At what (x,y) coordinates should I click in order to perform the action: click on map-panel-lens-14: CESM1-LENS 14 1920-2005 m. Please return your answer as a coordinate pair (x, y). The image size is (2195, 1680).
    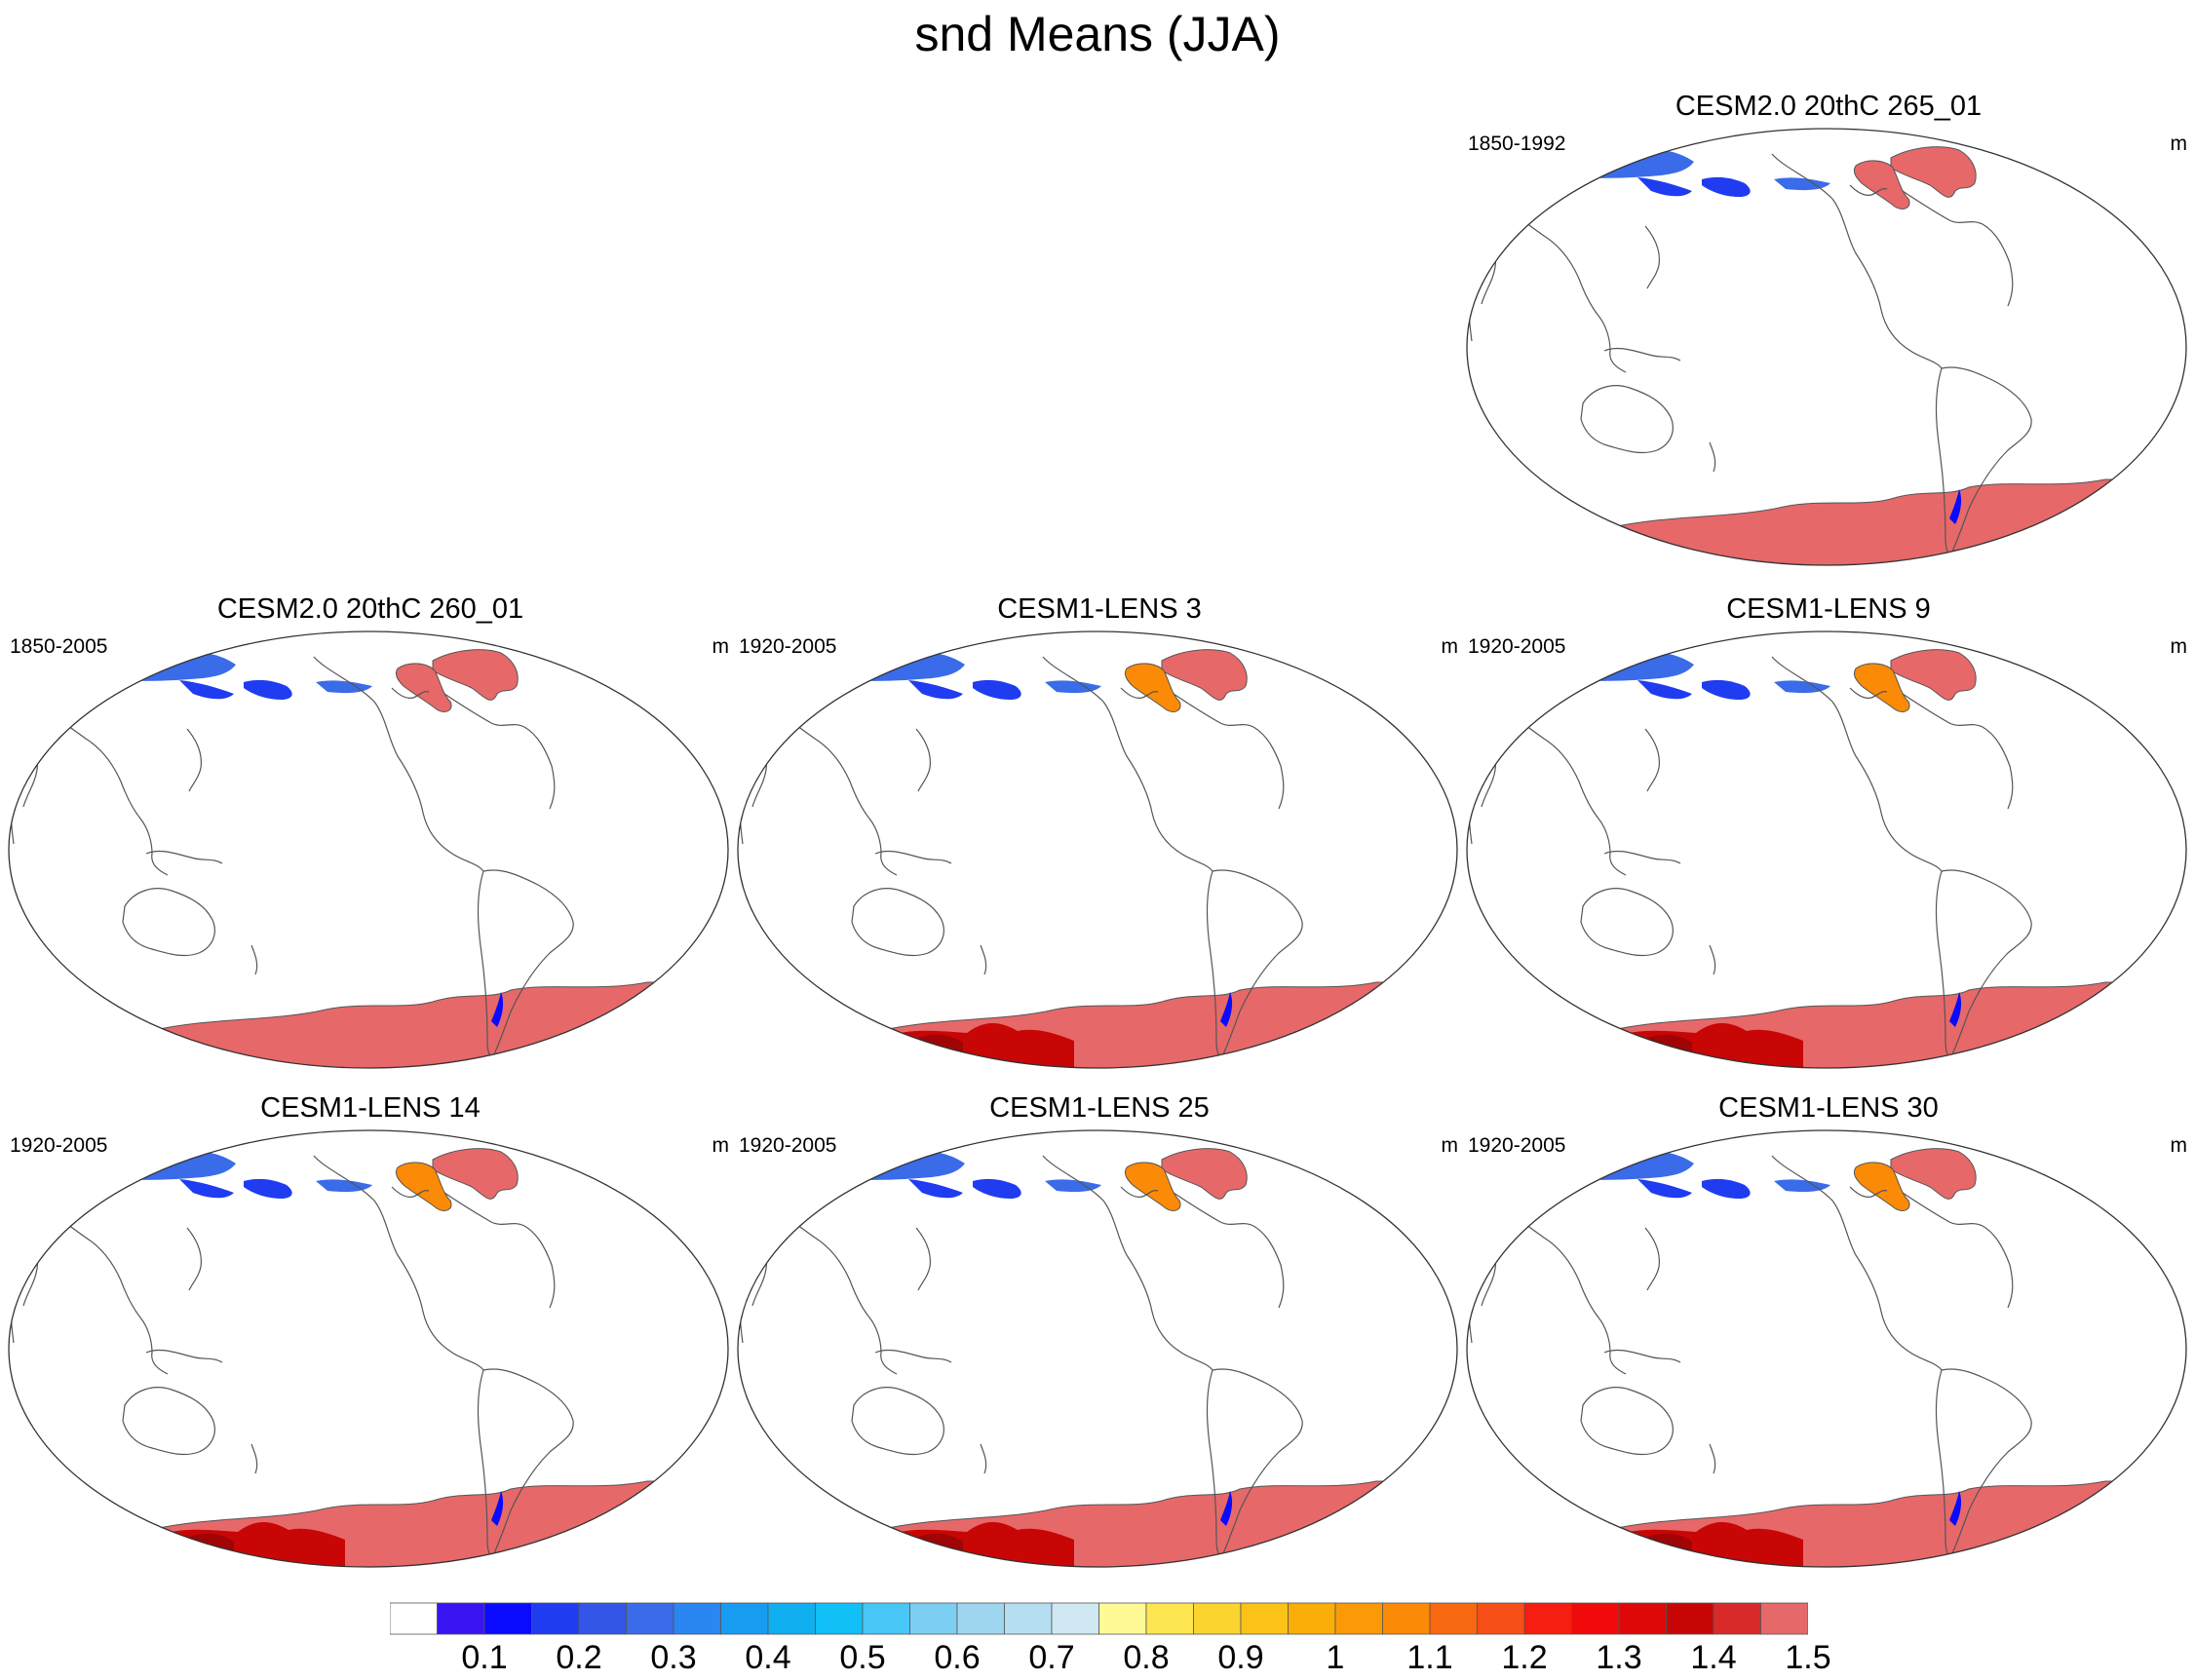
    Looking at the image, I should click on (370, 1330).